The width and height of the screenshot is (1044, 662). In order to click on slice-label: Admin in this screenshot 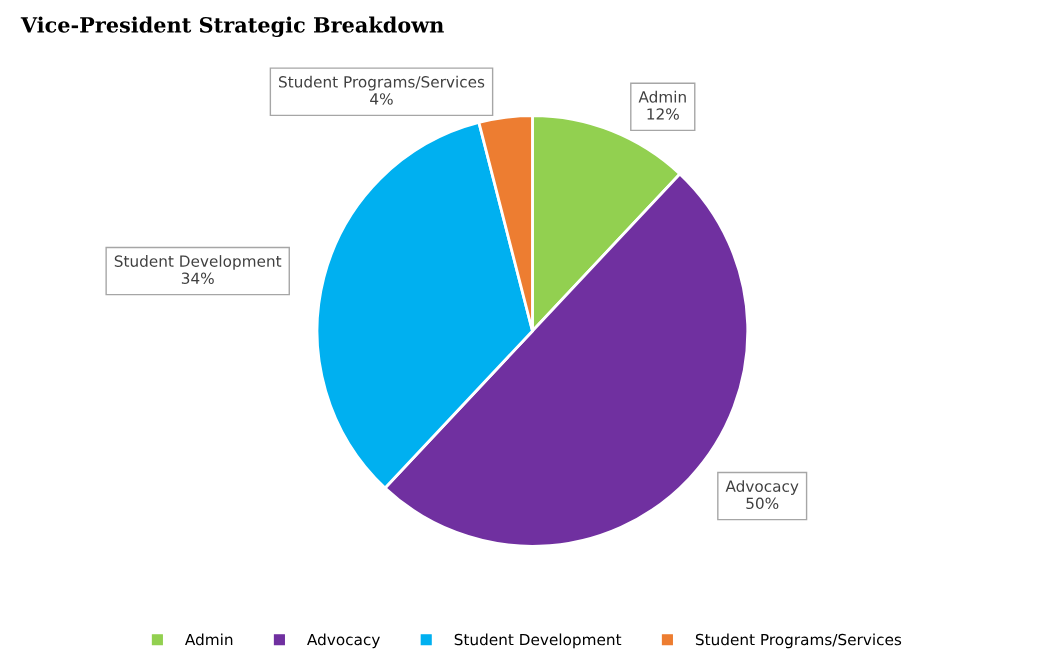, I will do `click(662, 96)`.